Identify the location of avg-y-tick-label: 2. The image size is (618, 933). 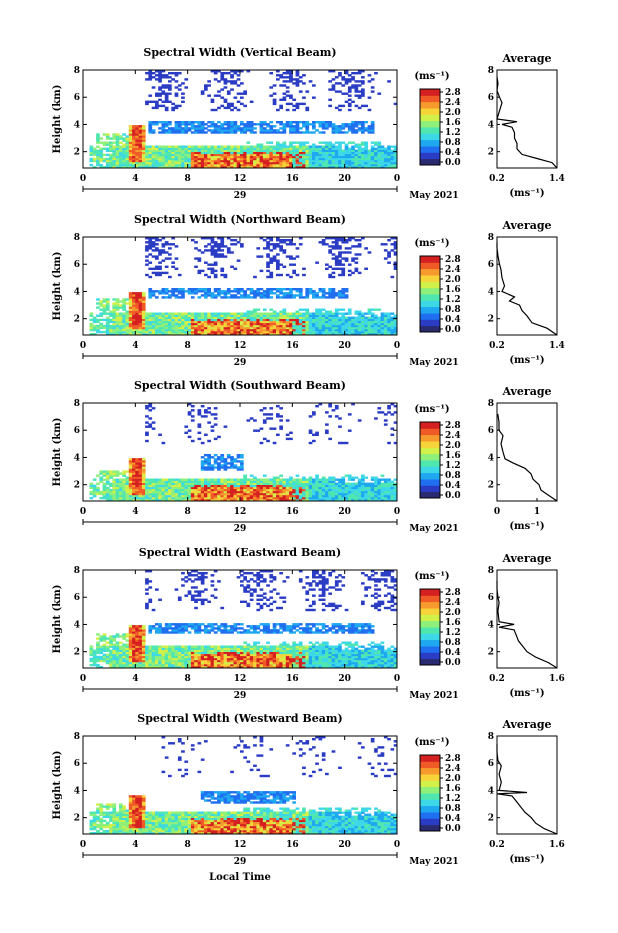
(491, 153).